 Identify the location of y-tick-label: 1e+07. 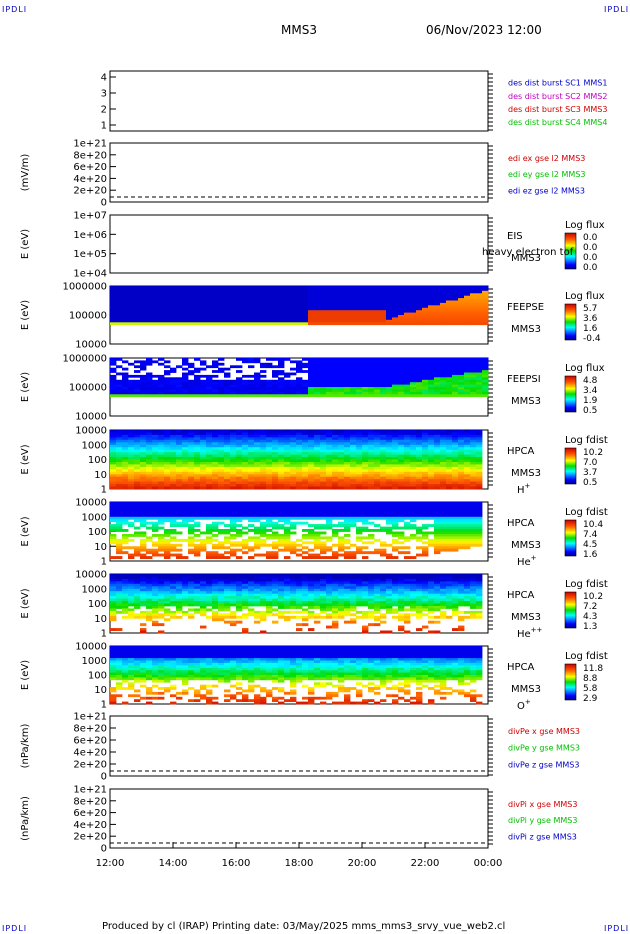
(90, 216).